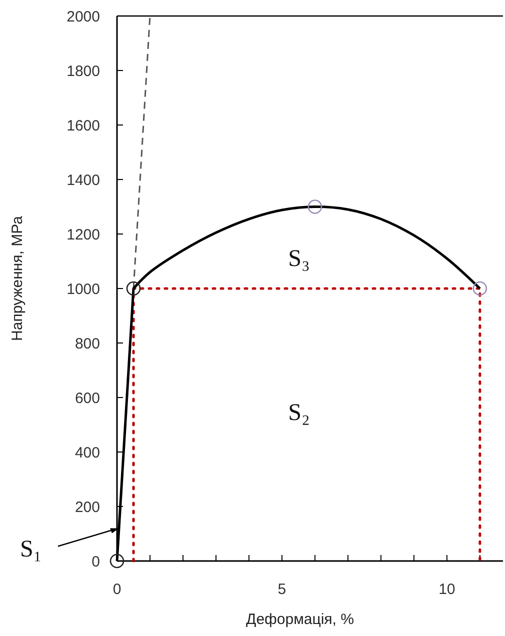 Image resolution: width=505 pixels, height=636 pixels. Describe the element at coordinates (96, 561) in the screenshot. I see `y-tick-label: 0` at that location.